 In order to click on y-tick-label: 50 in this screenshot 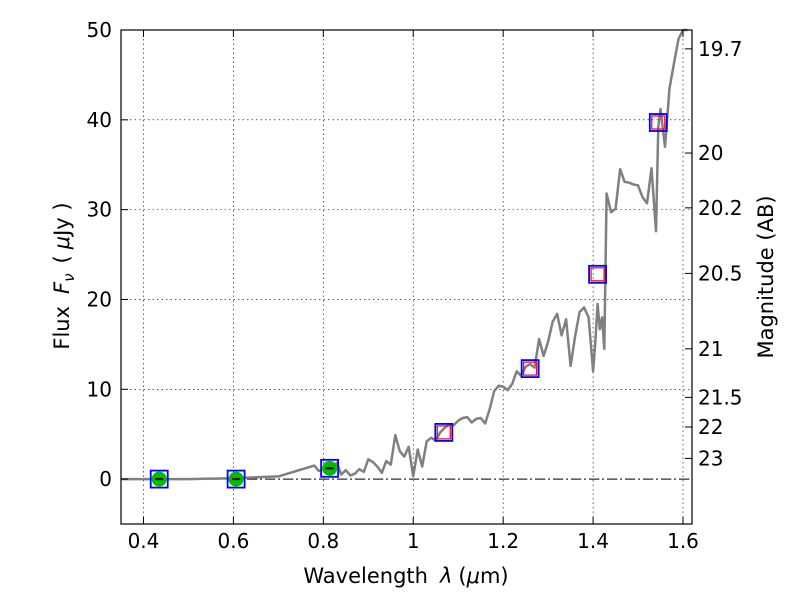, I will do `click(99, 30)`.